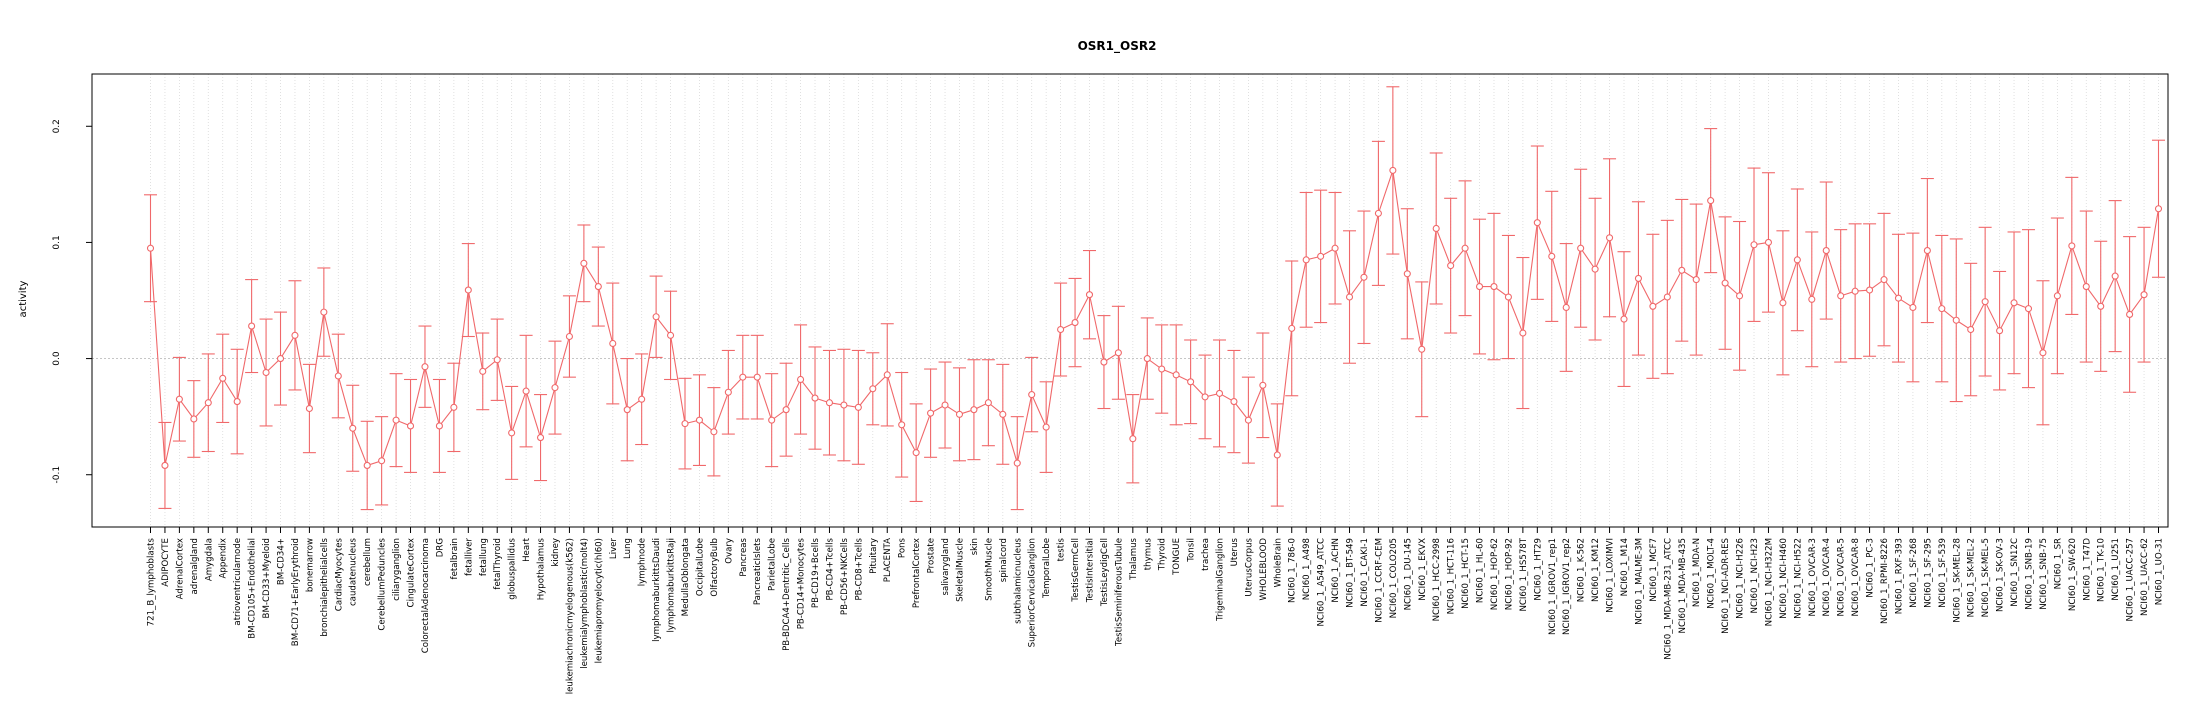 The height and width of the screenshot is (720, 2205). I want to click on x-tick-label: BM-CD33+Myeloid, so click(267, 578).